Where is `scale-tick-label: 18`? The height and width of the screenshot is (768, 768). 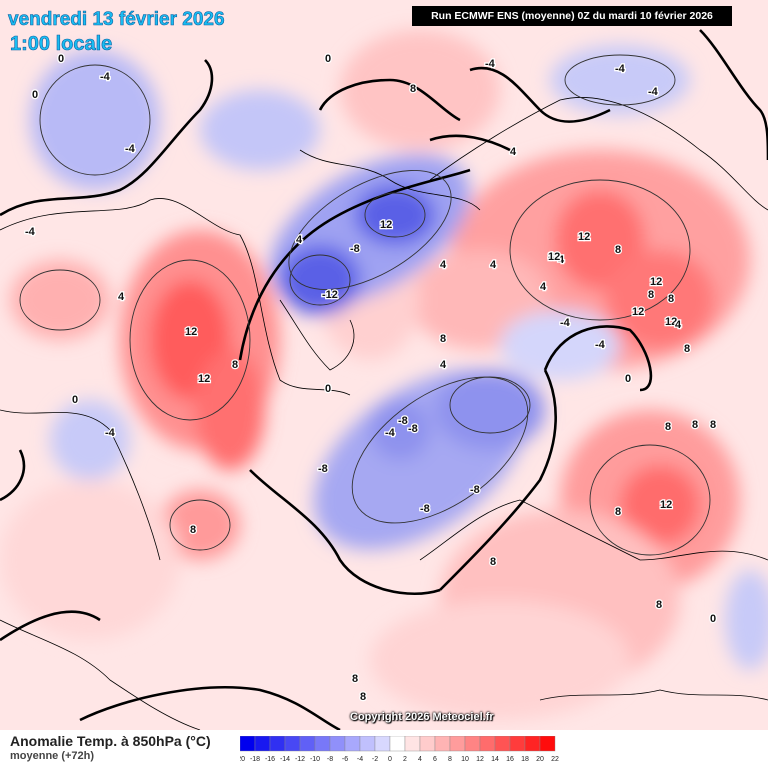
scale-tick-label: 18 is located at coordinates (525, 759).